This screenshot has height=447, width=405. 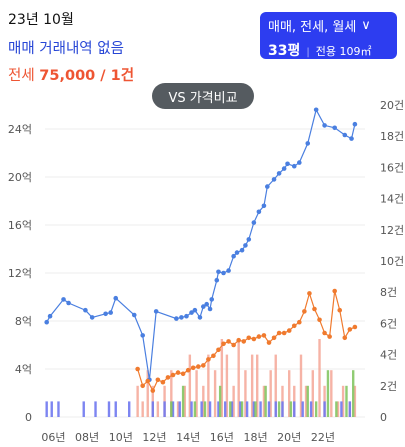 What do you see at coordinates (255, 437) in the screenshot?
I see `x-tick-label: 18년` at bounding box center [255, 437].